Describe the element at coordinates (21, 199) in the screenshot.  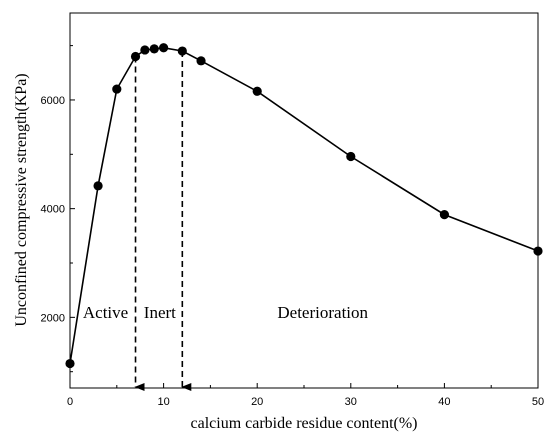
I see `y-axis-title: Unconfined compressive strength(KPa)` at that location.